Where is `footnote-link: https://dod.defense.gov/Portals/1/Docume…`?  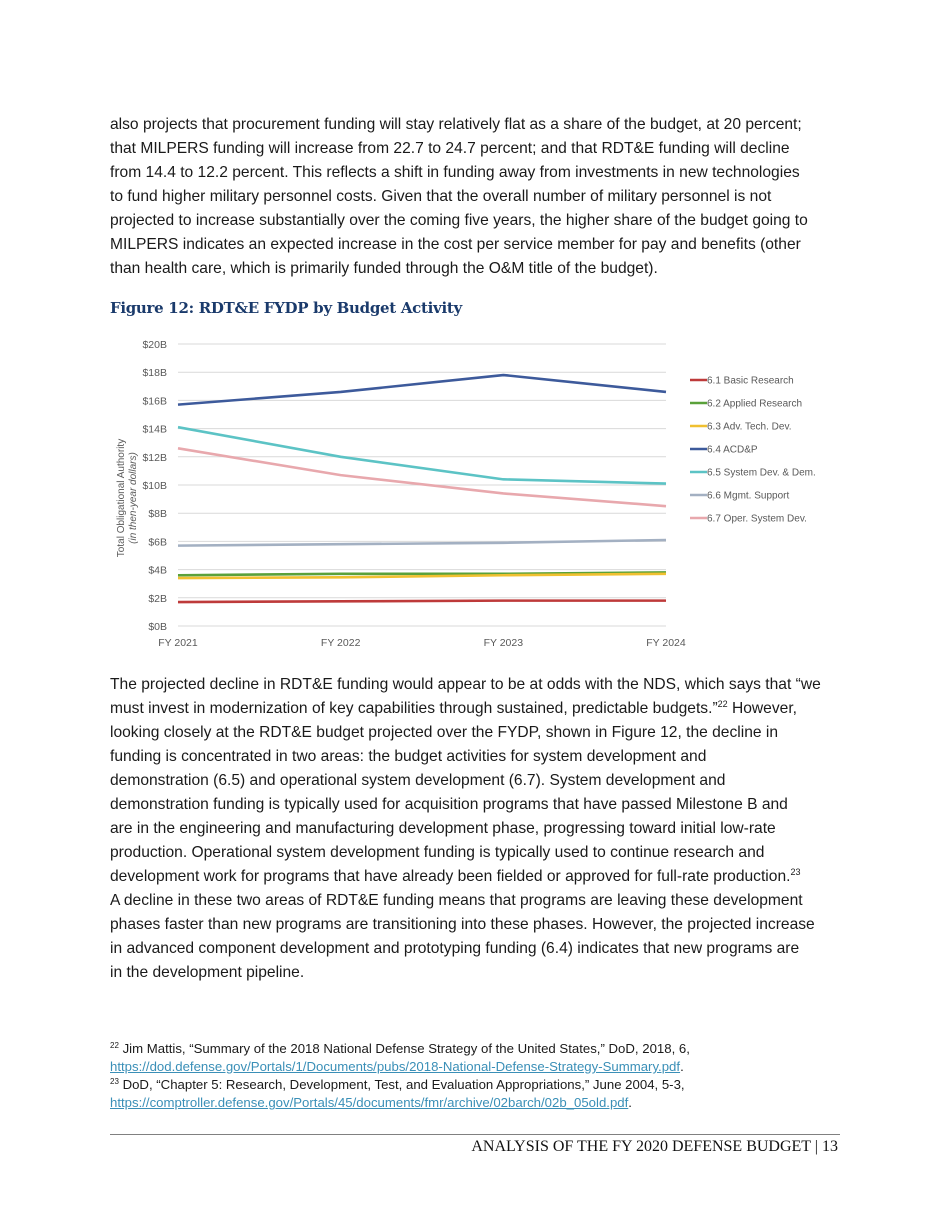 footnote-link: https://dod.defense.gov/Portals/1/Docume… is located at coordinates (395, 1066).